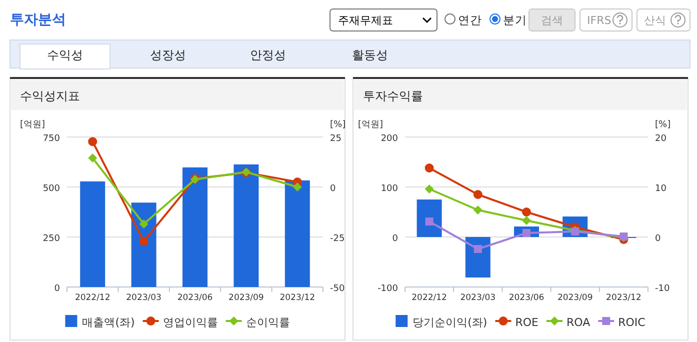  Describe the element at coordinates (336, 139) in the screenshot. I see `y2-tick-label: 25` at that location.